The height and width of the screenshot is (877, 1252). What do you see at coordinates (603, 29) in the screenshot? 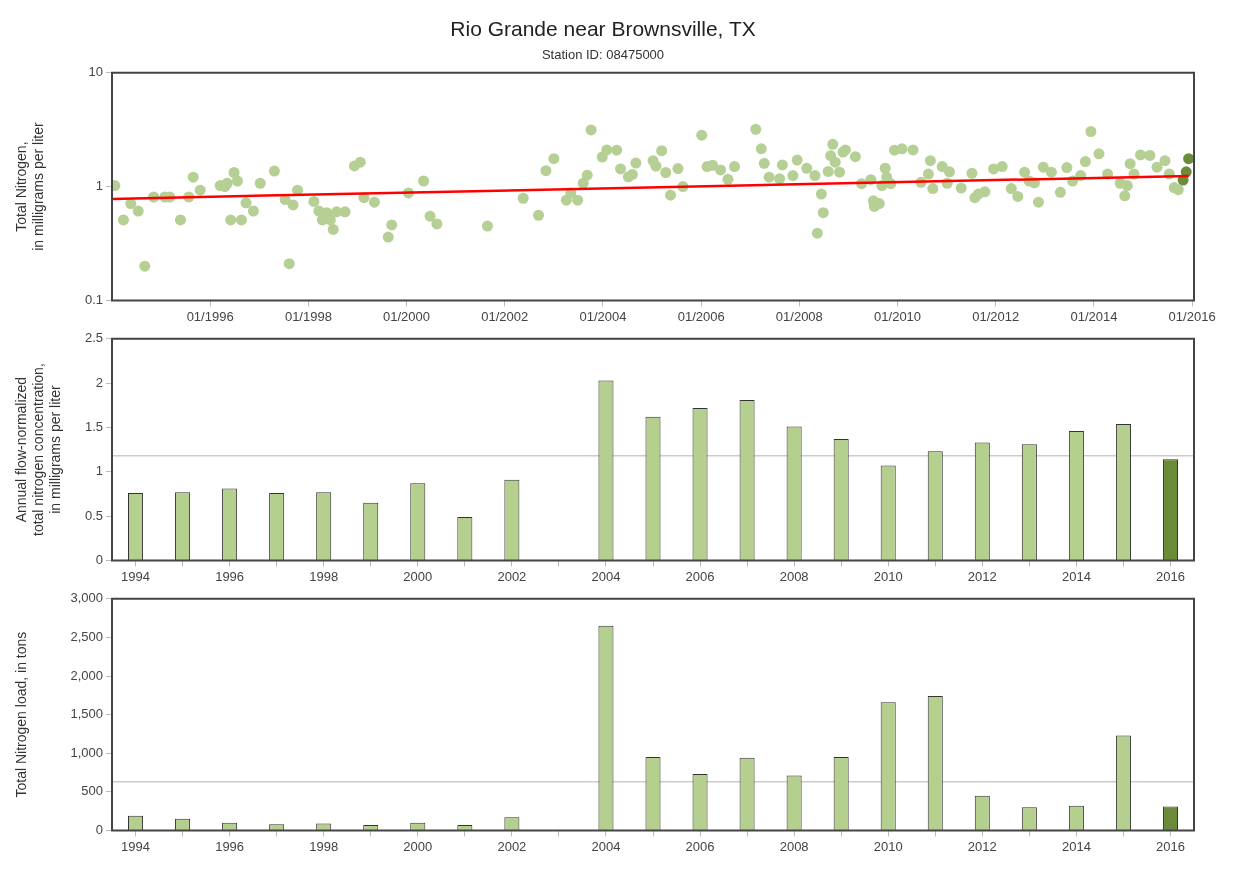
I see `chart-title: Rio Grande near Brownsville, TX` at bounding box center [603, 29].